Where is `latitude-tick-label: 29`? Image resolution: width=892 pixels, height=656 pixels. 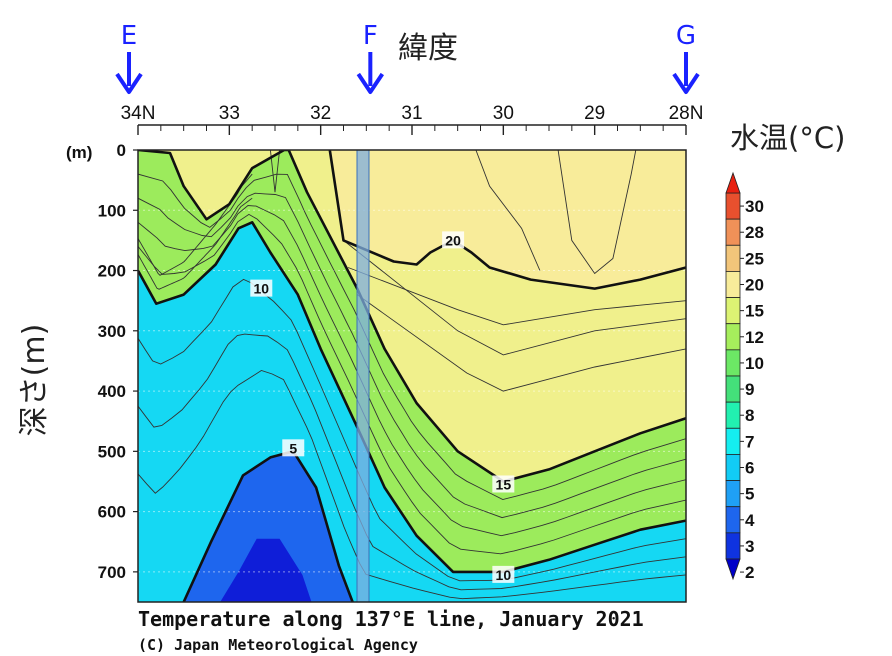
latitude-tick-label: 29 is located at coordinates (594, 113).